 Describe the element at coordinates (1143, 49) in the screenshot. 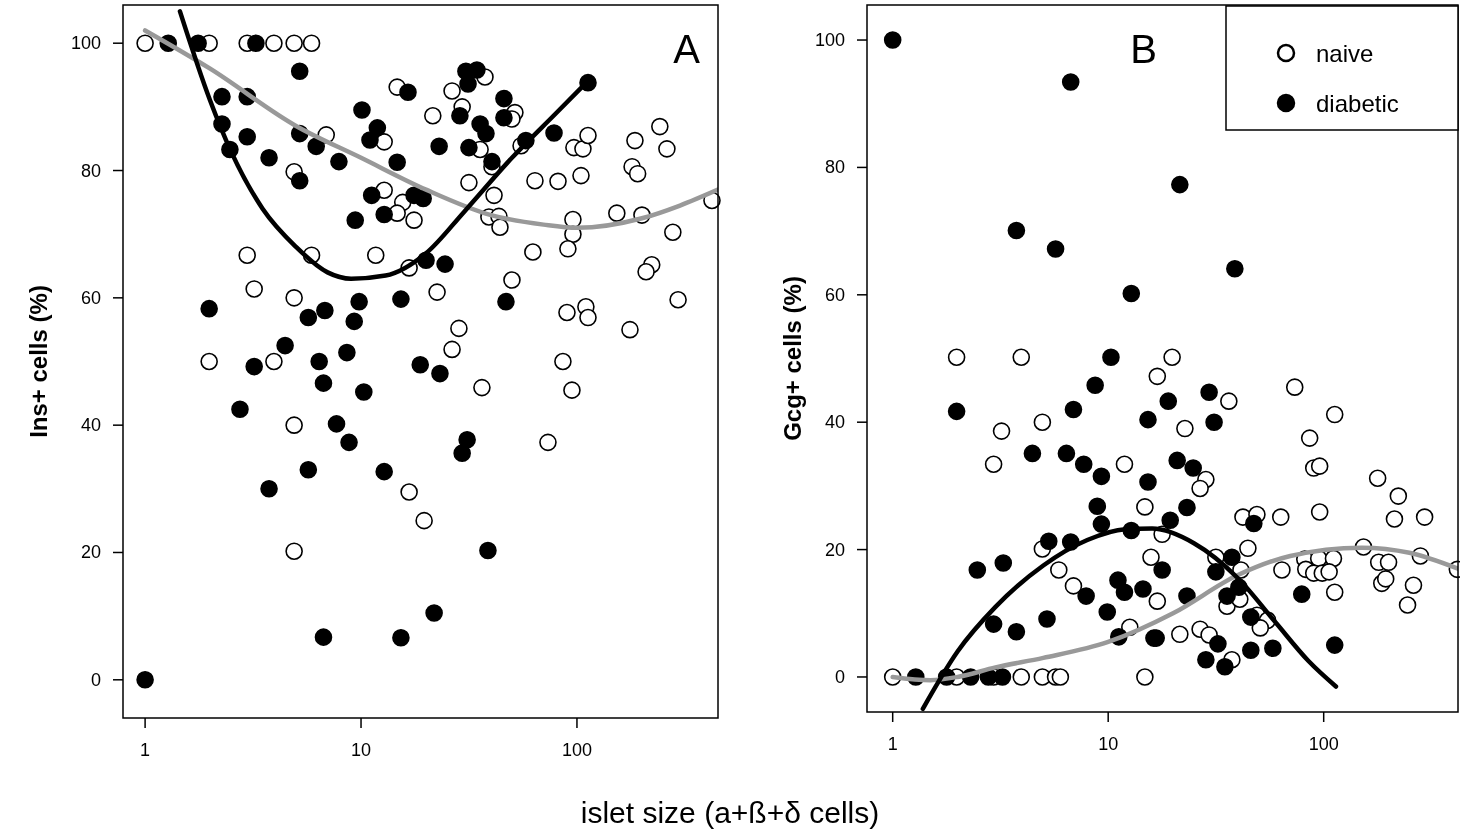

I see `text: B` at that location.